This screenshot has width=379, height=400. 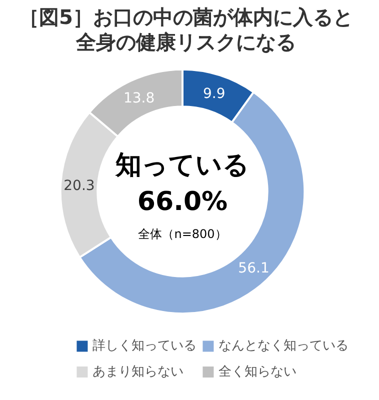 What do you see at coordinates (214, 94) in the screenshot?
I see `data-label: 9.9` at bounding box center [214, 94].